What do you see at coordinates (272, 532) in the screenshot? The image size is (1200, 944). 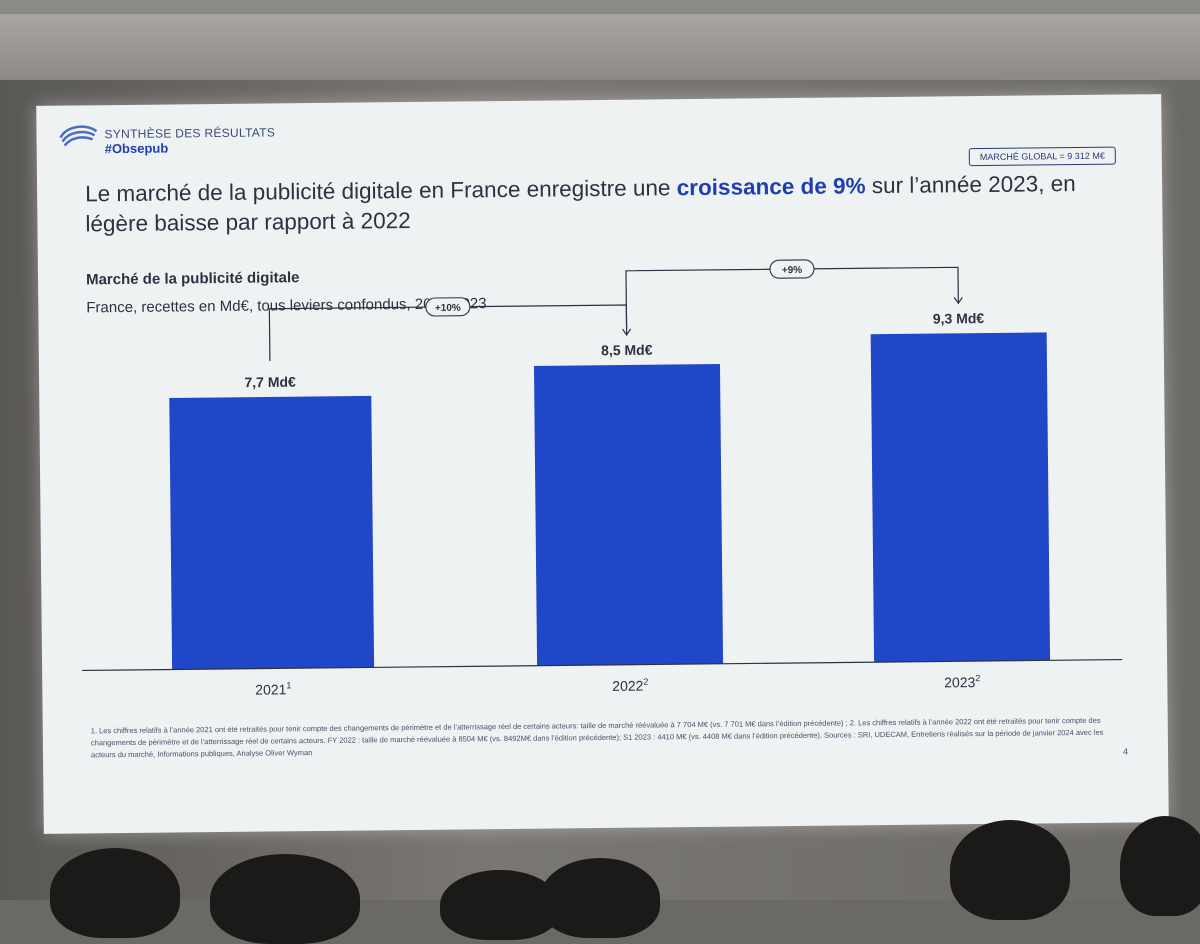 I see `bar-2021` at bounding box center [272, 532].